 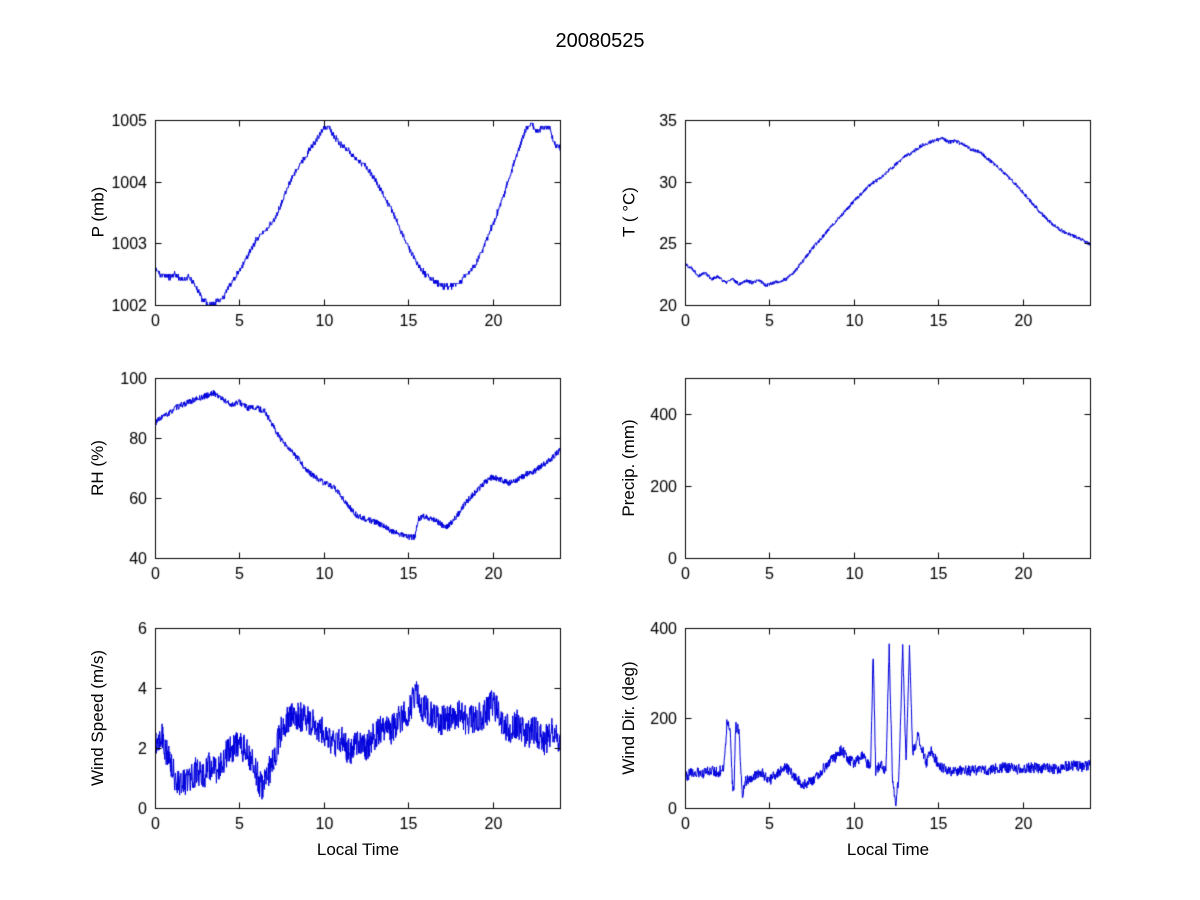 What do you see at coordinates (97, 718) in the screenshot?
I see `ylabel-wind-speed: Wind Speed (m/s)` at bounding box center [97, 718].